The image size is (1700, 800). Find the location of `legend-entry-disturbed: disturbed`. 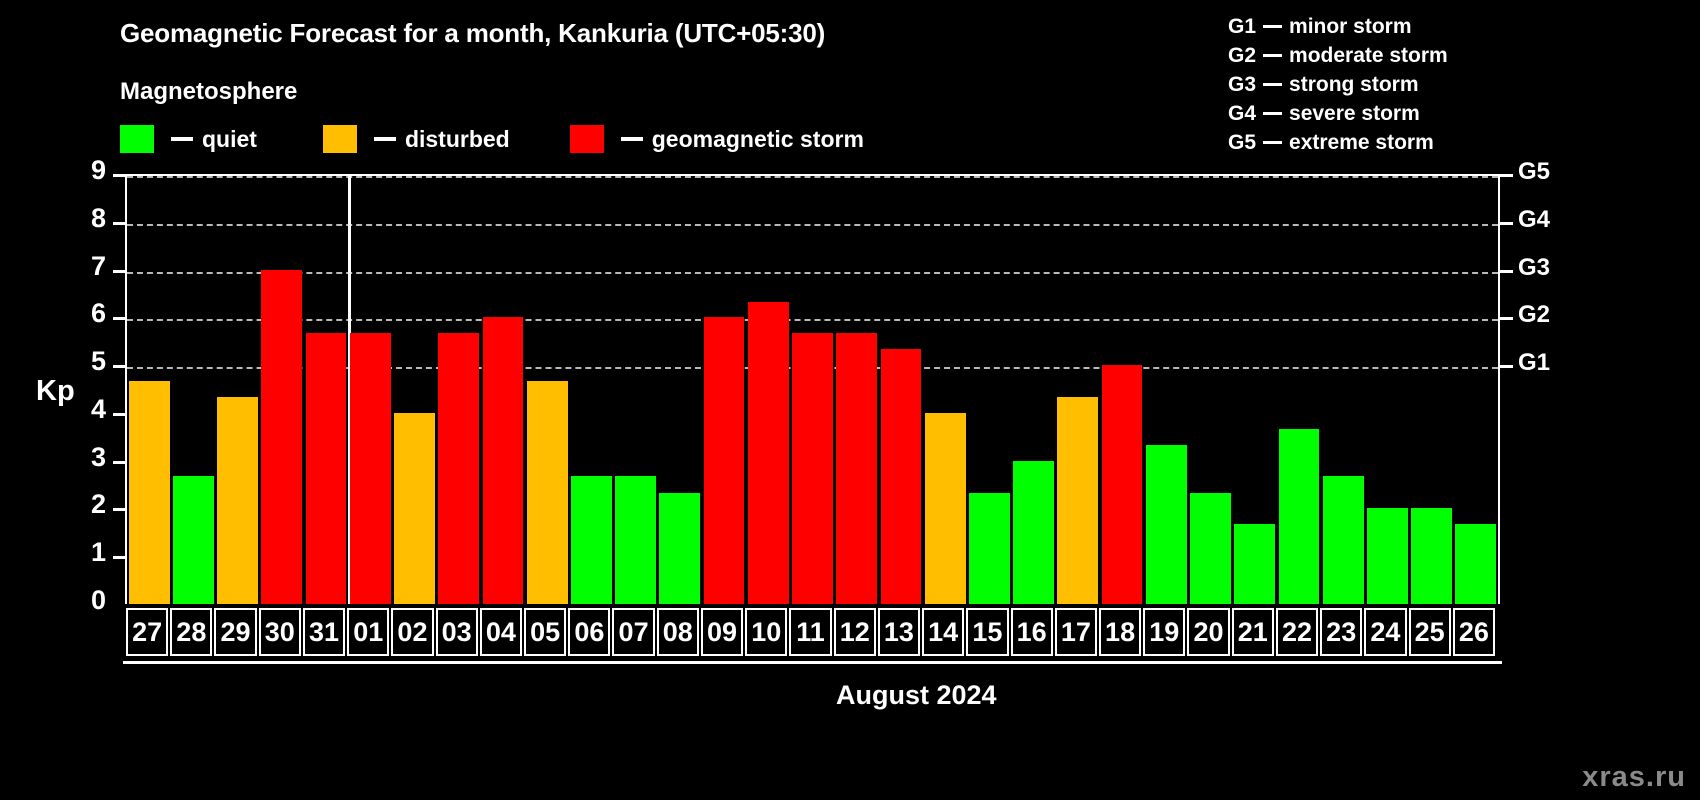

legend-entry-disturbed: disturbed is located at coordinates (416, 139).